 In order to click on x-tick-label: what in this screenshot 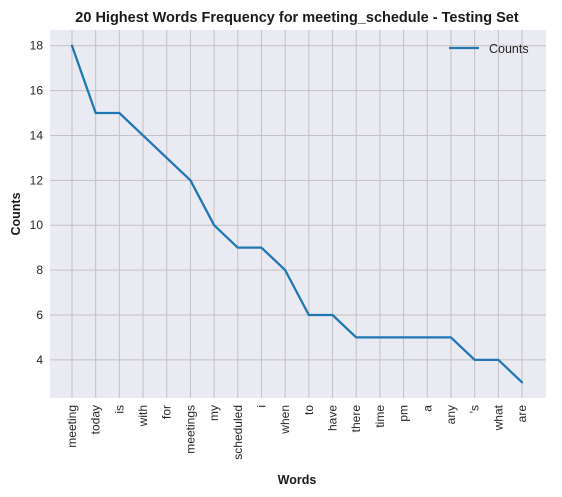, I will do `click(498, 417)`.